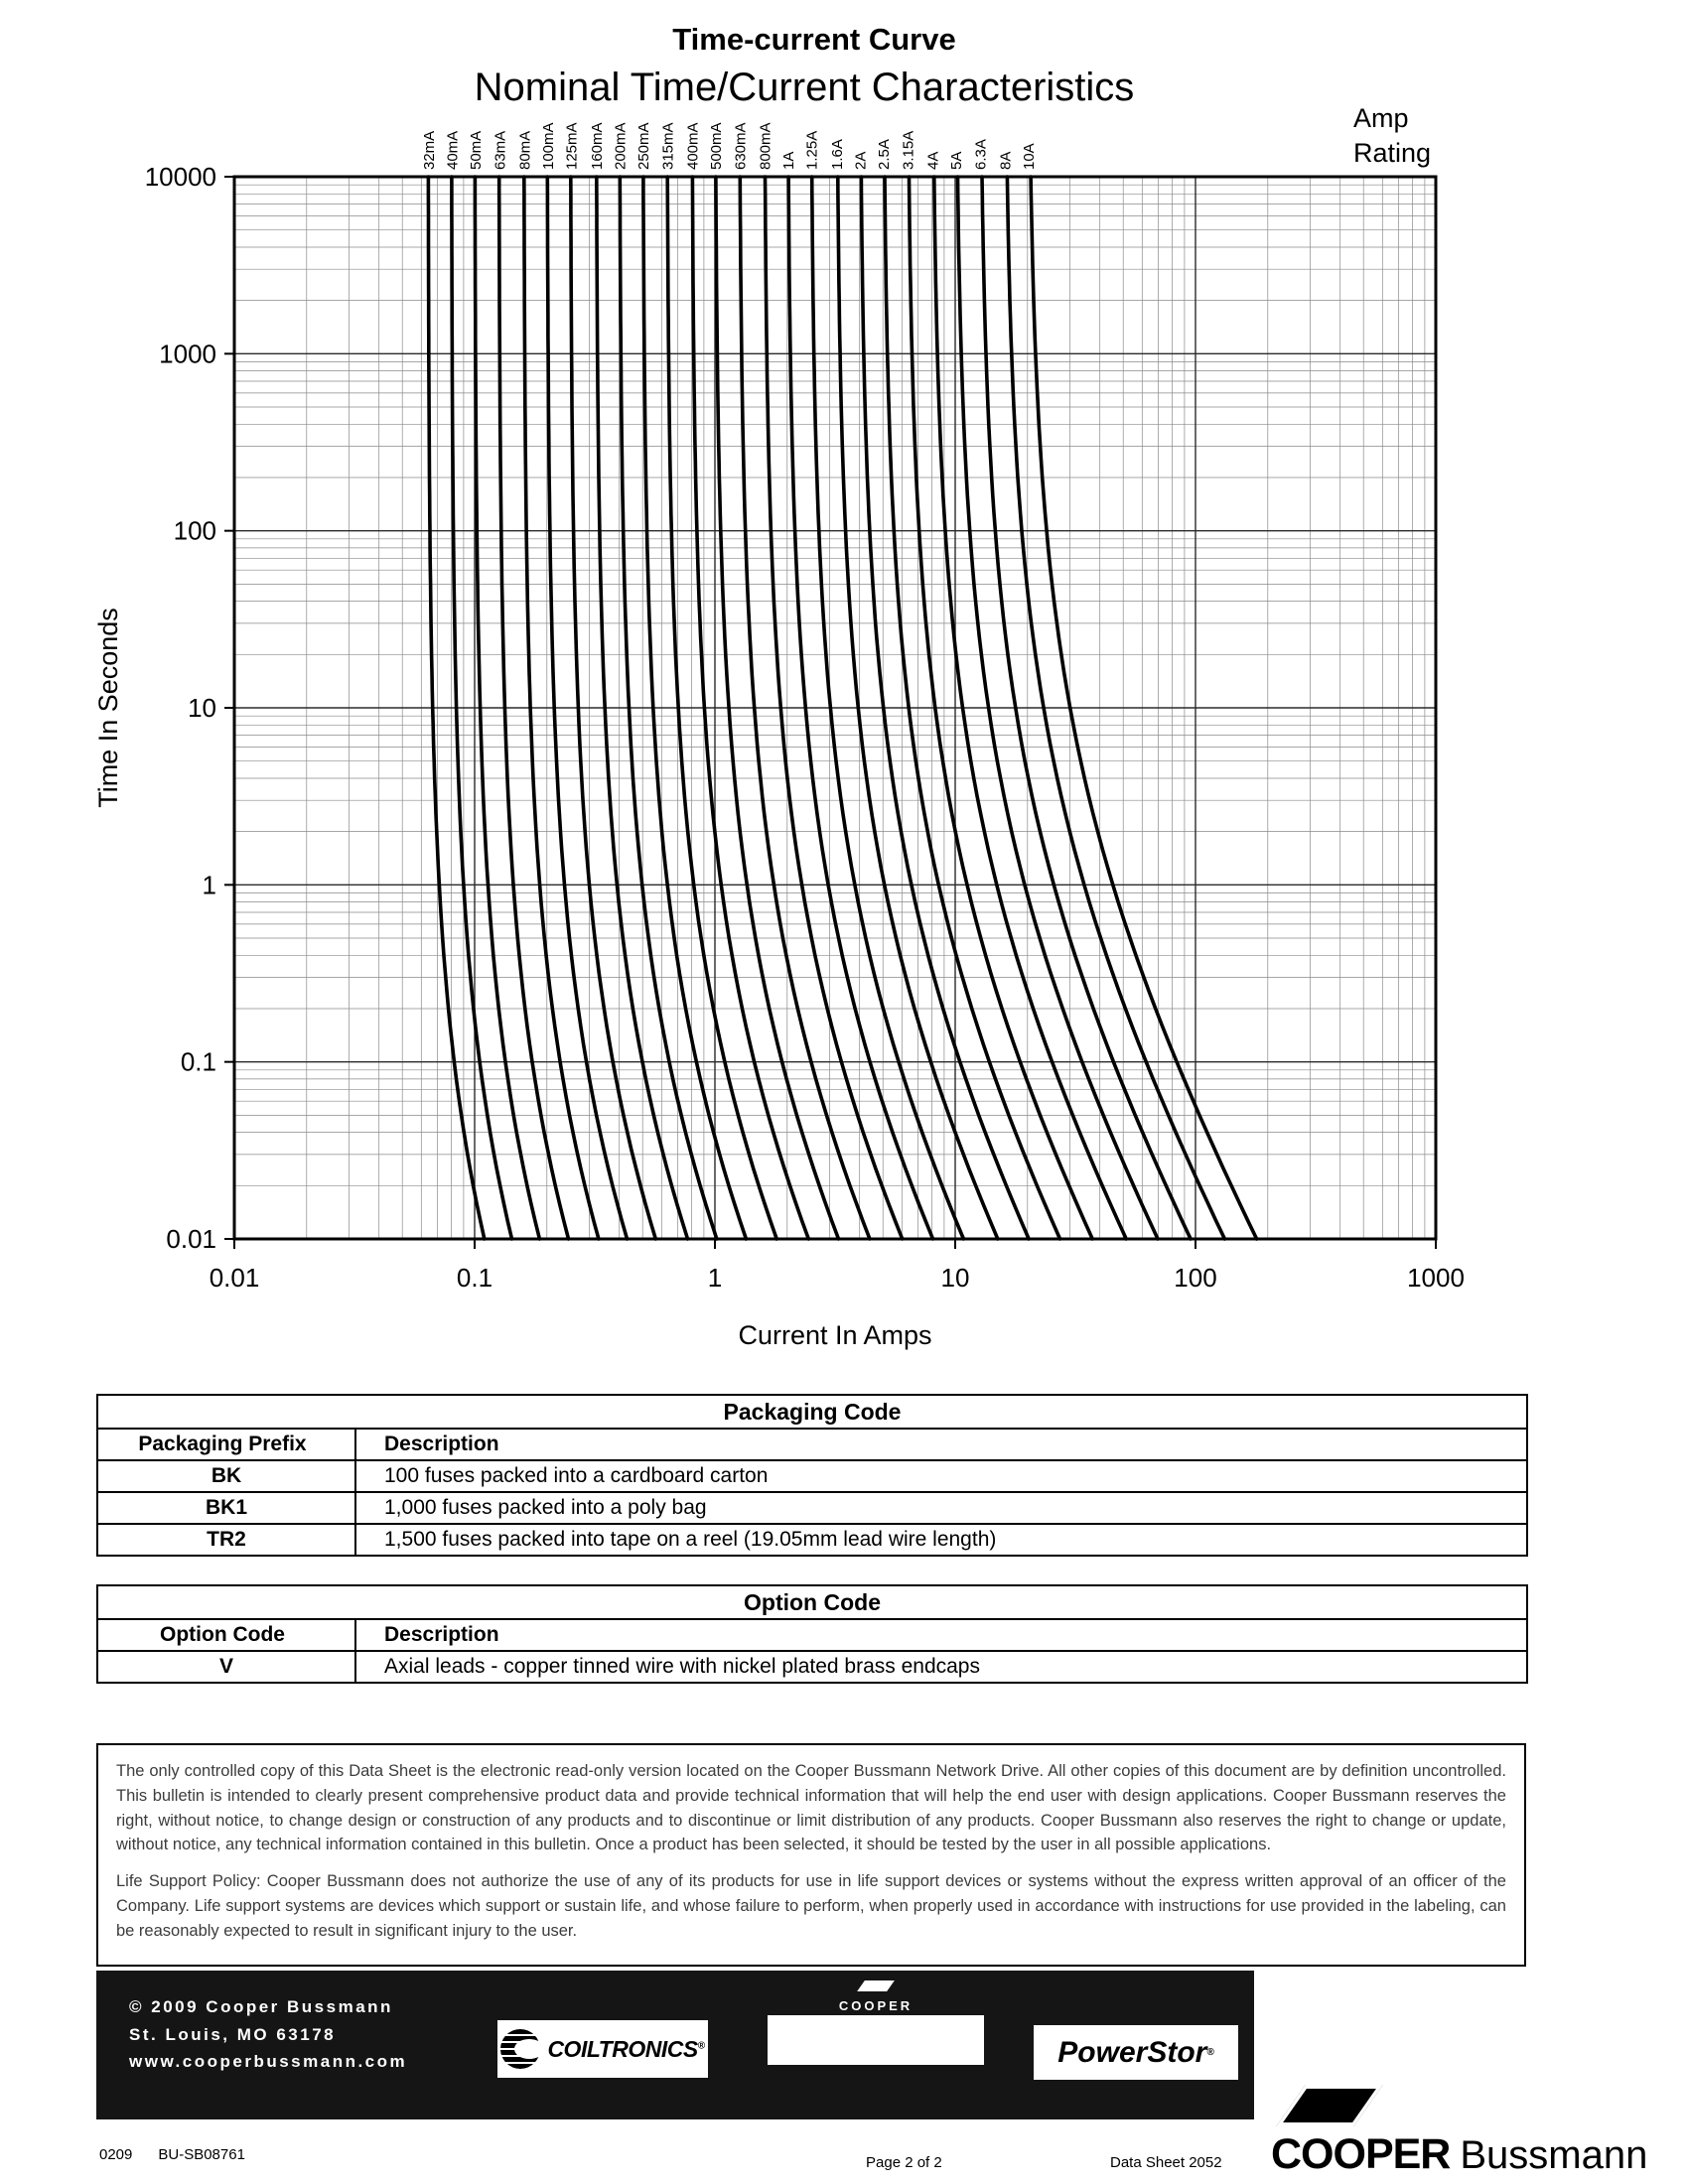 The height and width of the screenshot is (2184, 1688). Describe the element at coordinates (429, 150) in the screenshot. I see `rating-label-32mA: 32mA` at that location.